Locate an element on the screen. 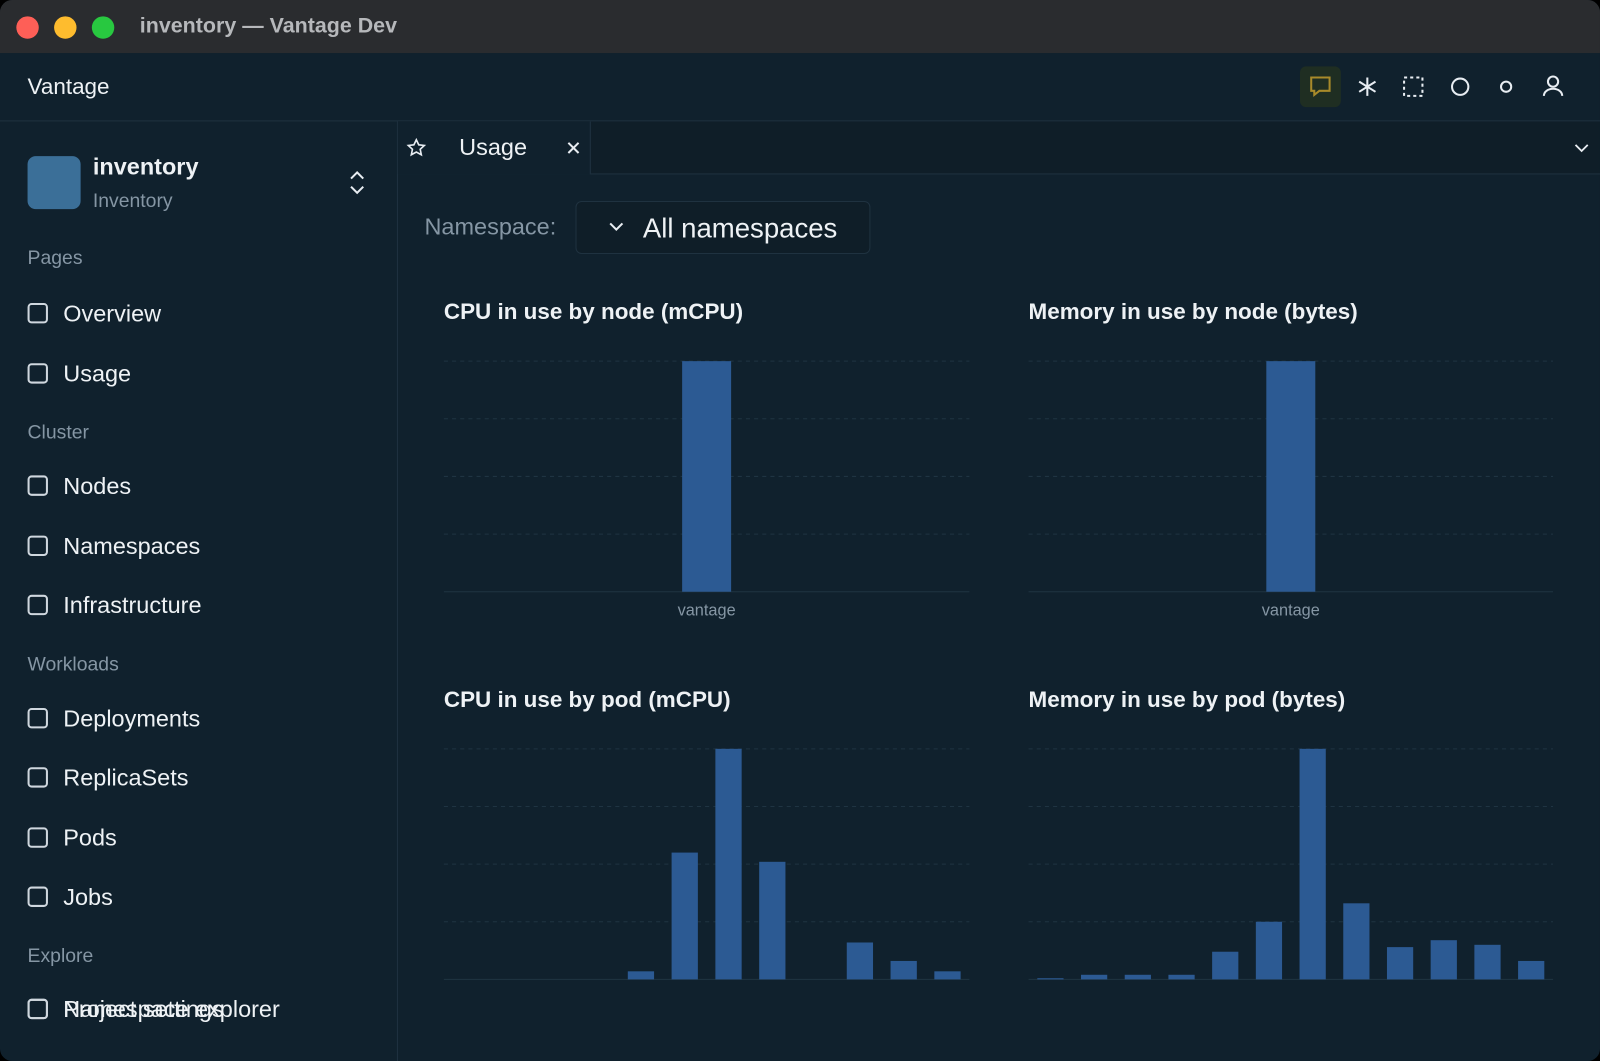 This screenshot has width=1600, height=1061. tab-close is located at coordinates (573, 148).